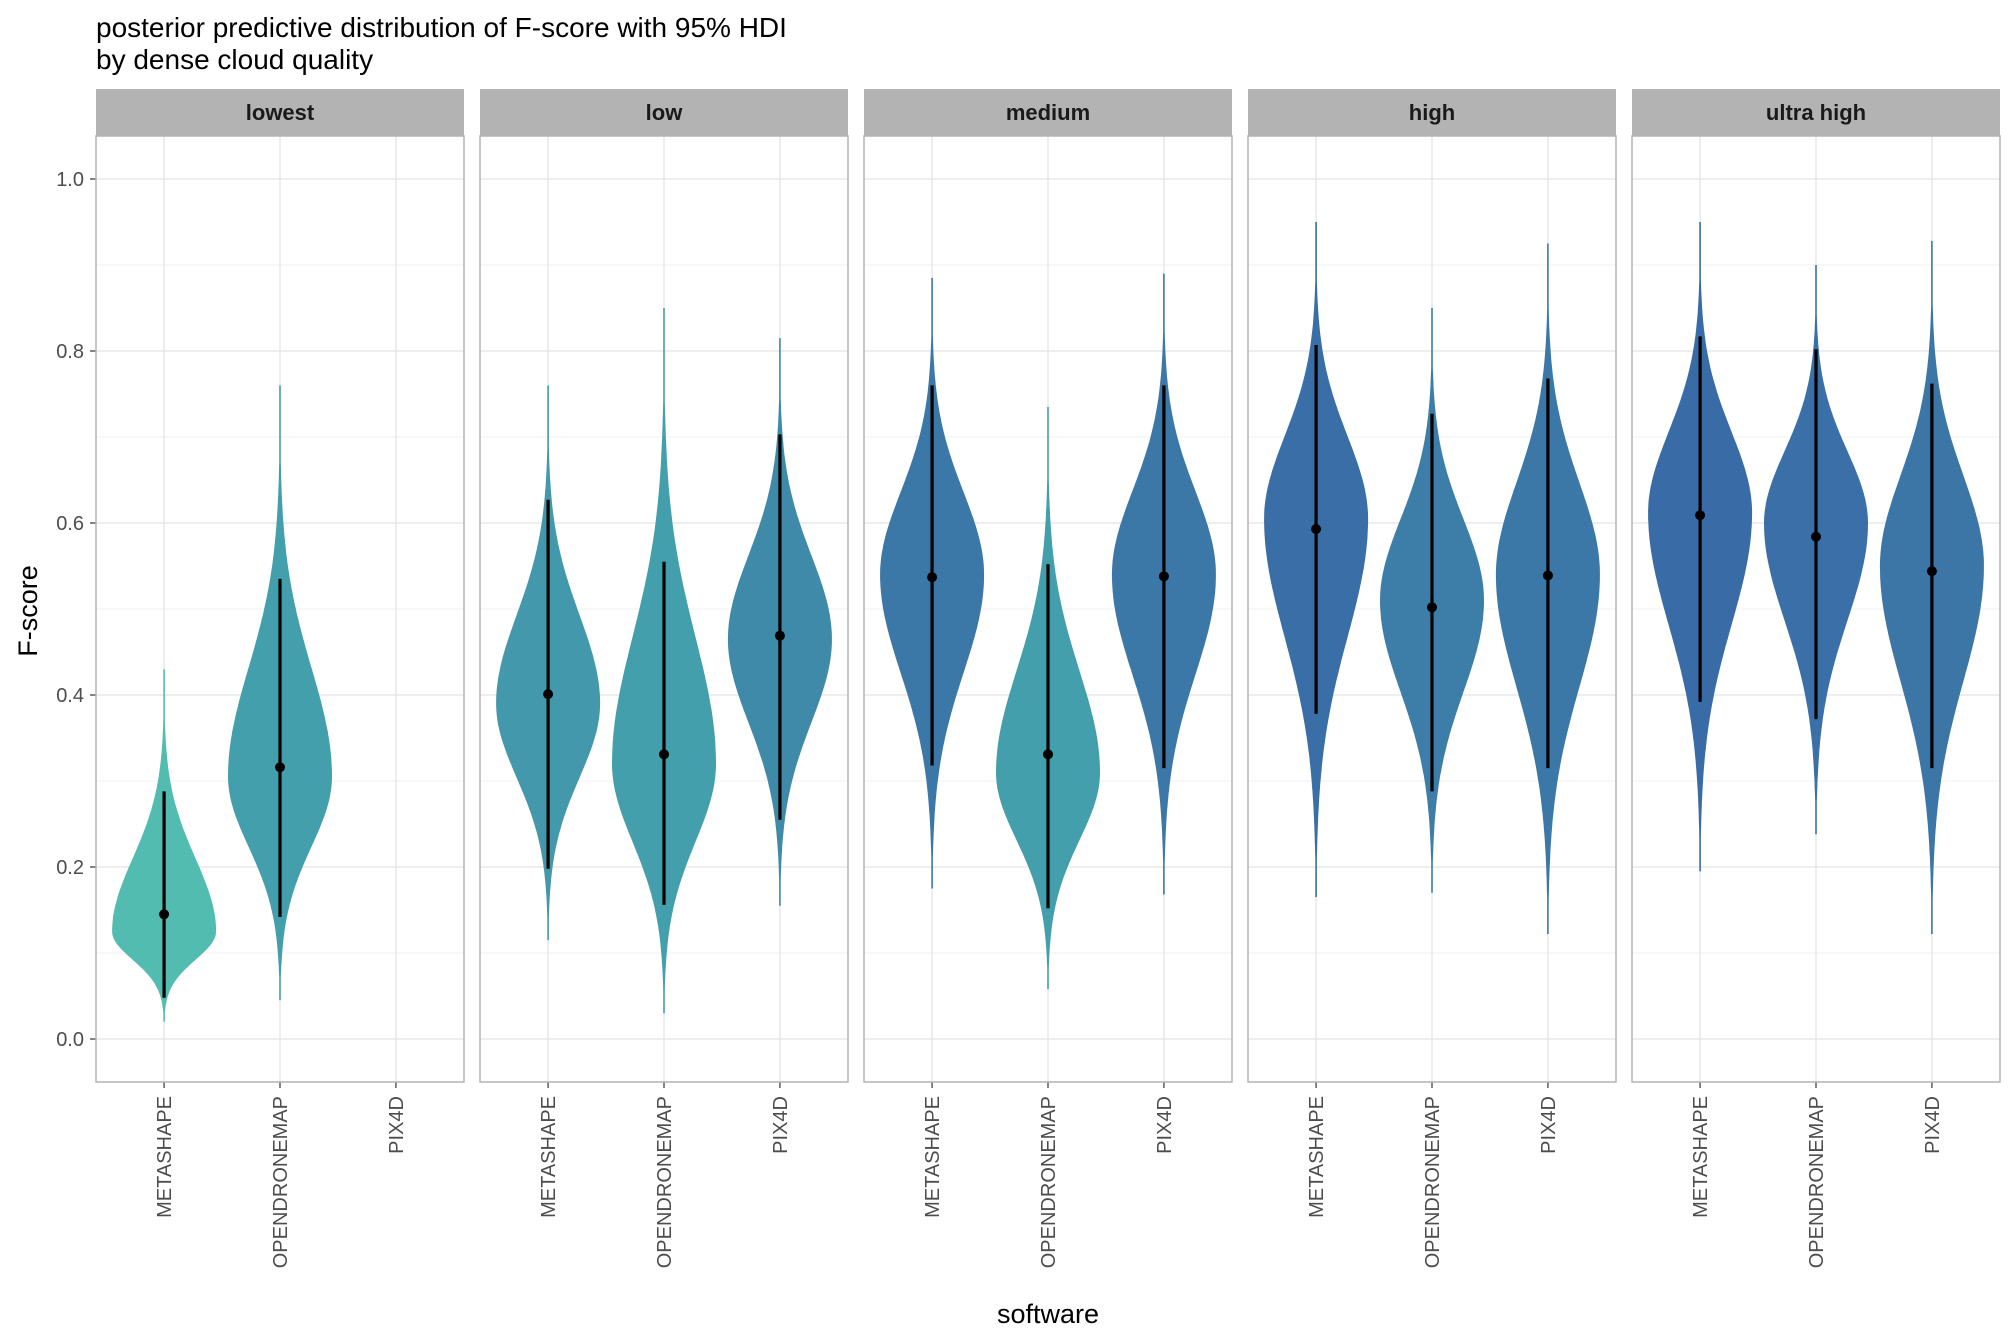 This screenshot has width=2016, height=1344. Describe the element at coordinates (70, 180) in the screenshot. I see `y-tick-label: 1.0` at that location.